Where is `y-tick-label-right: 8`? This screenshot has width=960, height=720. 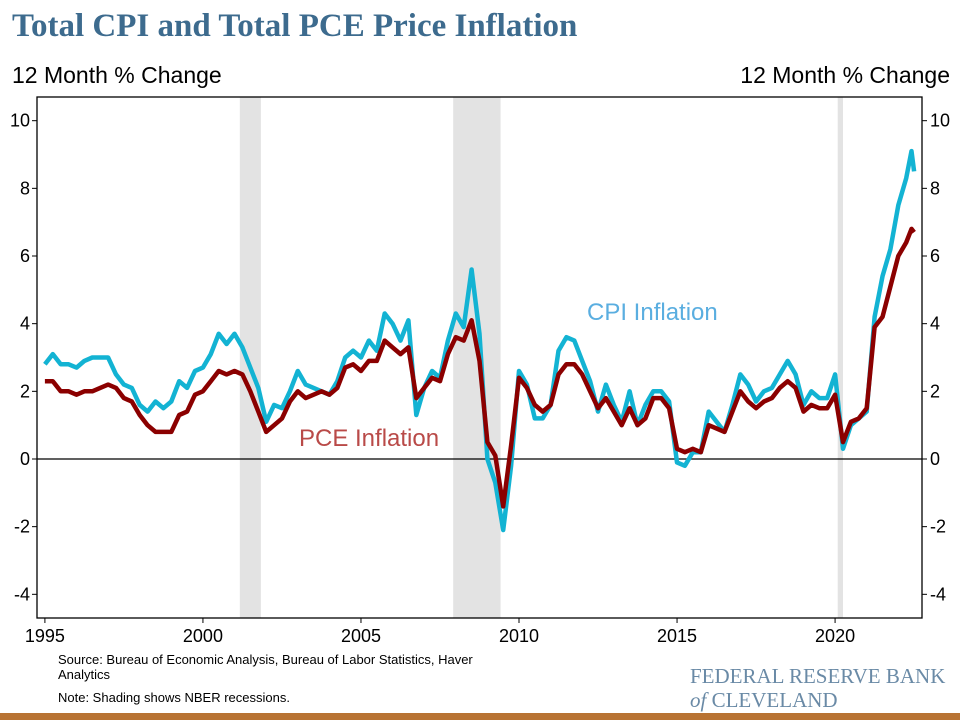 y-tick-label-right: 8 is located at coordinates (935, 188).